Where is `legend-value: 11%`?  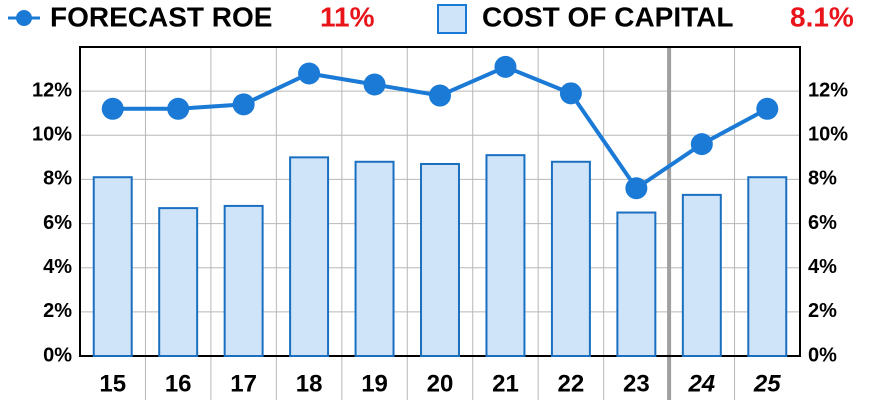 legend-value: 11% is located at coordinates (347, 16).